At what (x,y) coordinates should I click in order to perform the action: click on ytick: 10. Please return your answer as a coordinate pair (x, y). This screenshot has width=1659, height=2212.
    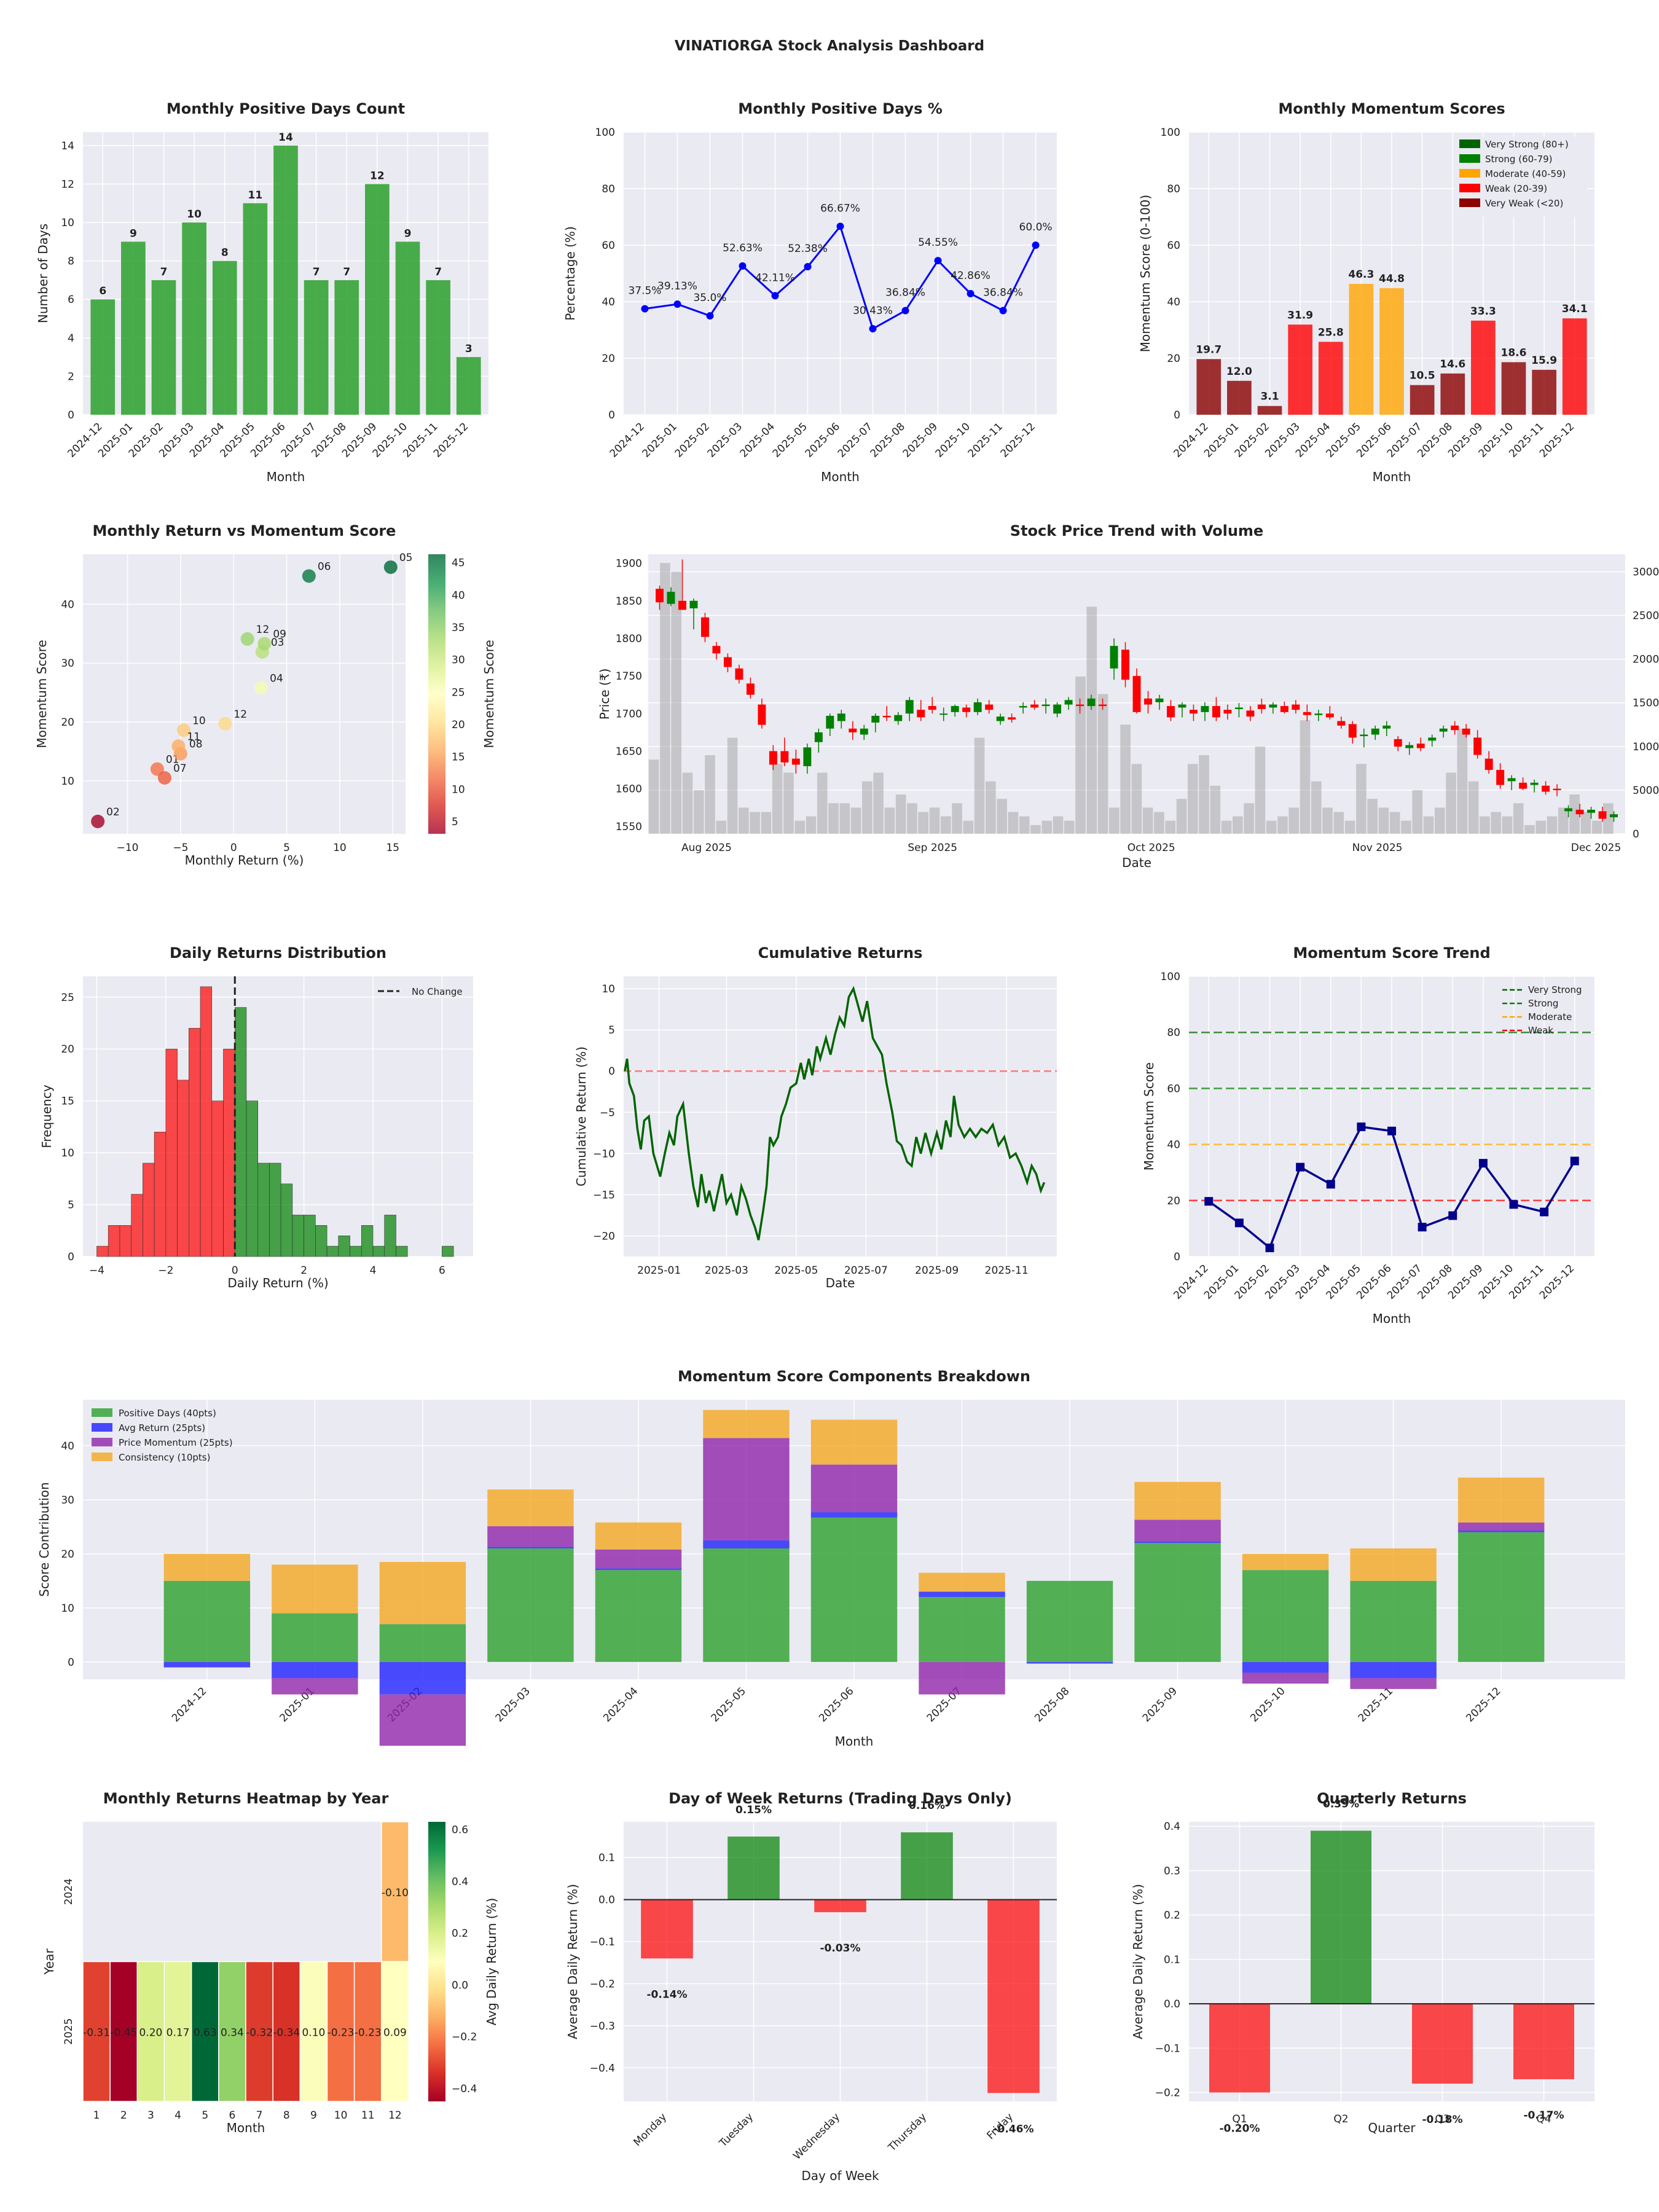
    Looking at the image, I should click on (608, 989).